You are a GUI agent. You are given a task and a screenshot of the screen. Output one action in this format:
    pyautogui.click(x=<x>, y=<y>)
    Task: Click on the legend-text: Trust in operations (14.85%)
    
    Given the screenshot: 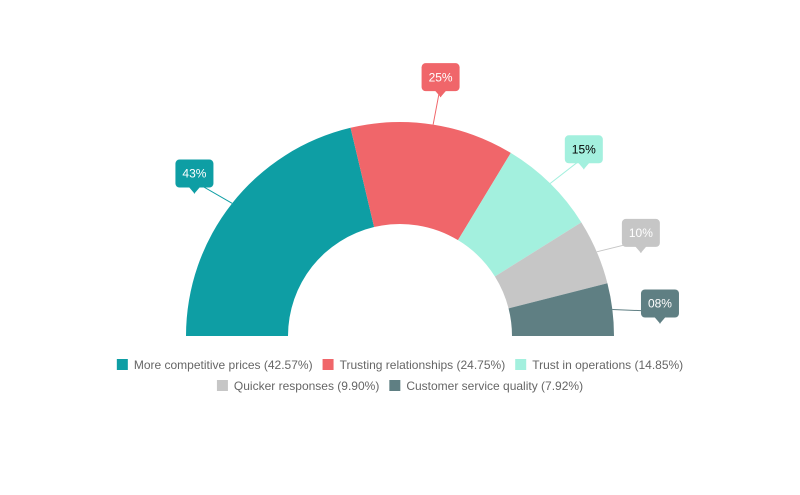 What is the action you would take?
    pyautogui.click(x=607, y=365)
    